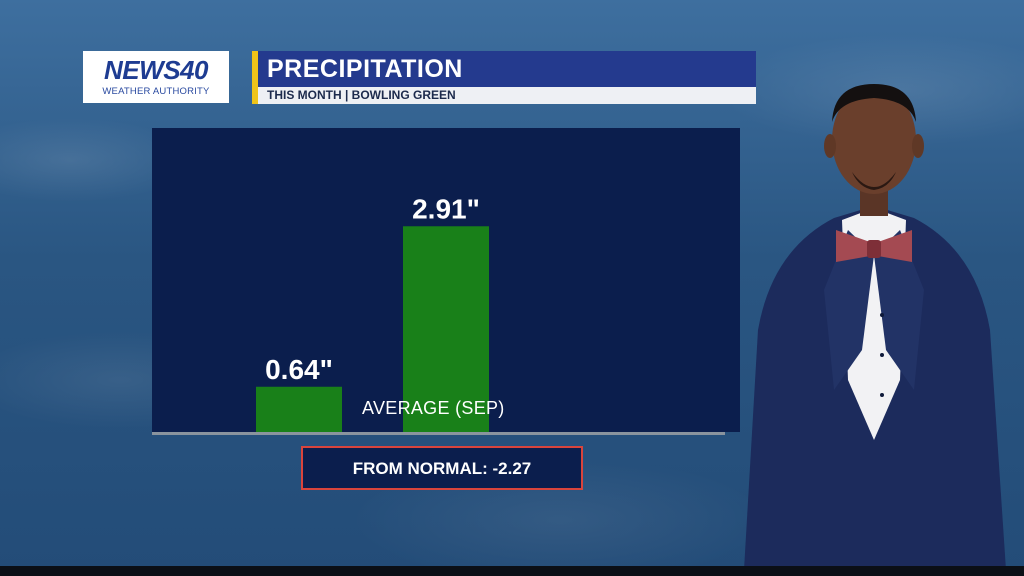 Image resolution: width=1024 pixels, height=576 pixels. Describe the element at coordinates (156, 91) in the screenshot. I see `logo-tagline: WEATHER AUTHORITY` at that location.